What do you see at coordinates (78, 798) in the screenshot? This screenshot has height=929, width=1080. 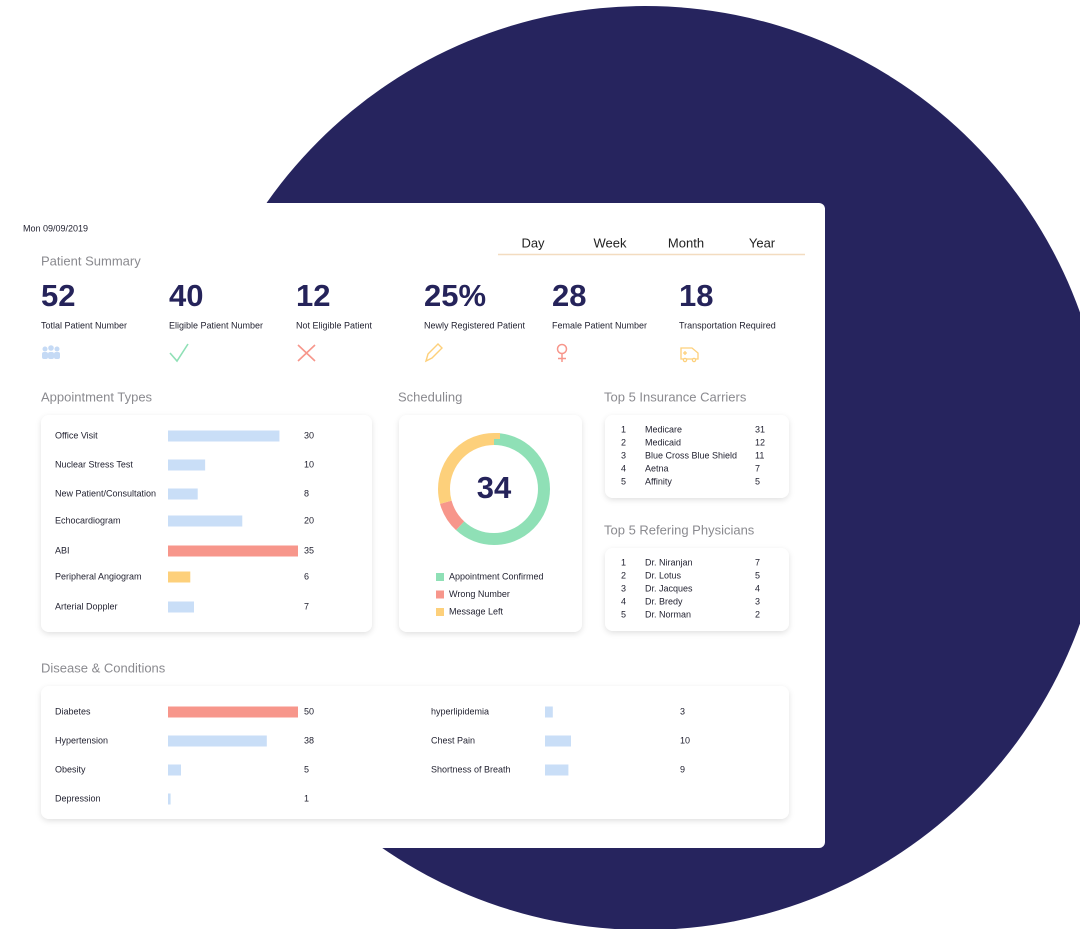 I see `row-label: Depression` at bounding box center [78, 798].